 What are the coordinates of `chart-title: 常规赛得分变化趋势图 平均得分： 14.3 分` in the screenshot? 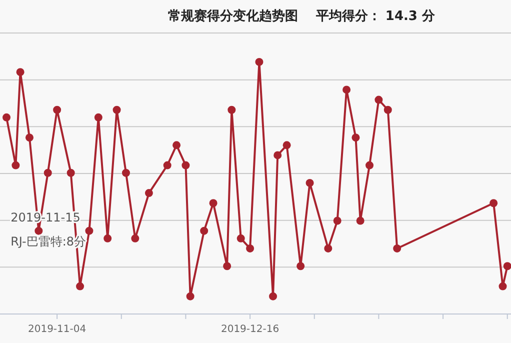 It's located at (302, 16).